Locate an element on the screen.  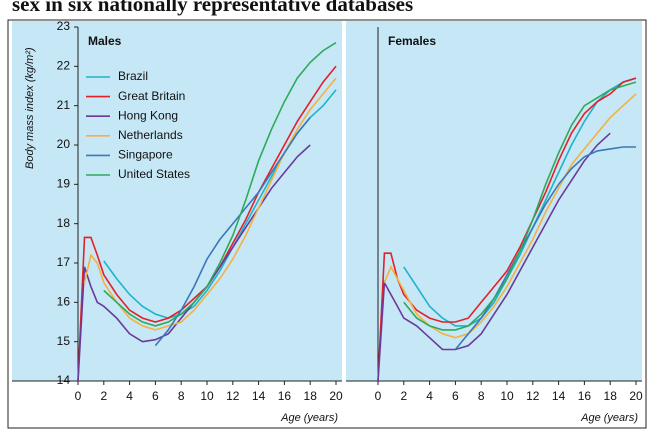
y-tick-label: 18 is located at coordinates (64, 223).